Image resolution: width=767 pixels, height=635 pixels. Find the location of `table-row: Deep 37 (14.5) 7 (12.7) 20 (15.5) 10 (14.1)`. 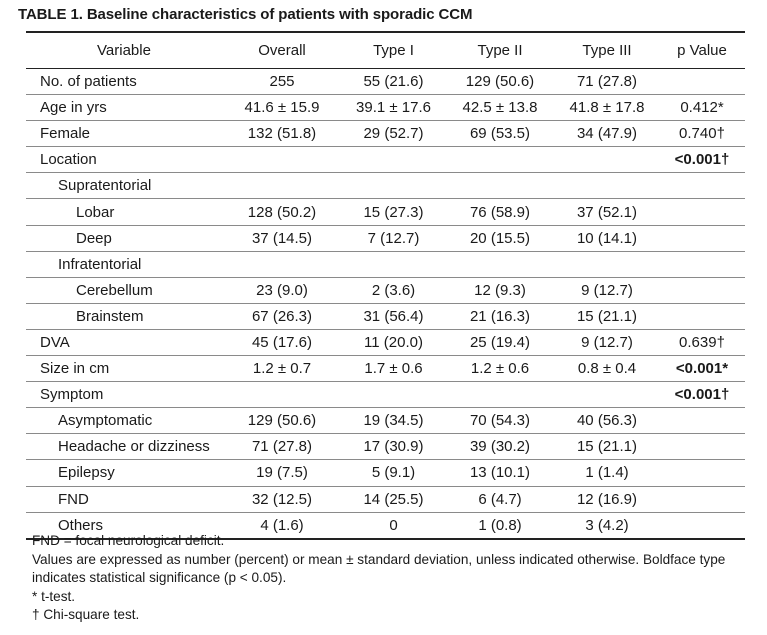

table-row: Deep 37 (14.5) 7 (12.7) 20 (15.5) 10 (14.1) is located at coordinates (385, 238).